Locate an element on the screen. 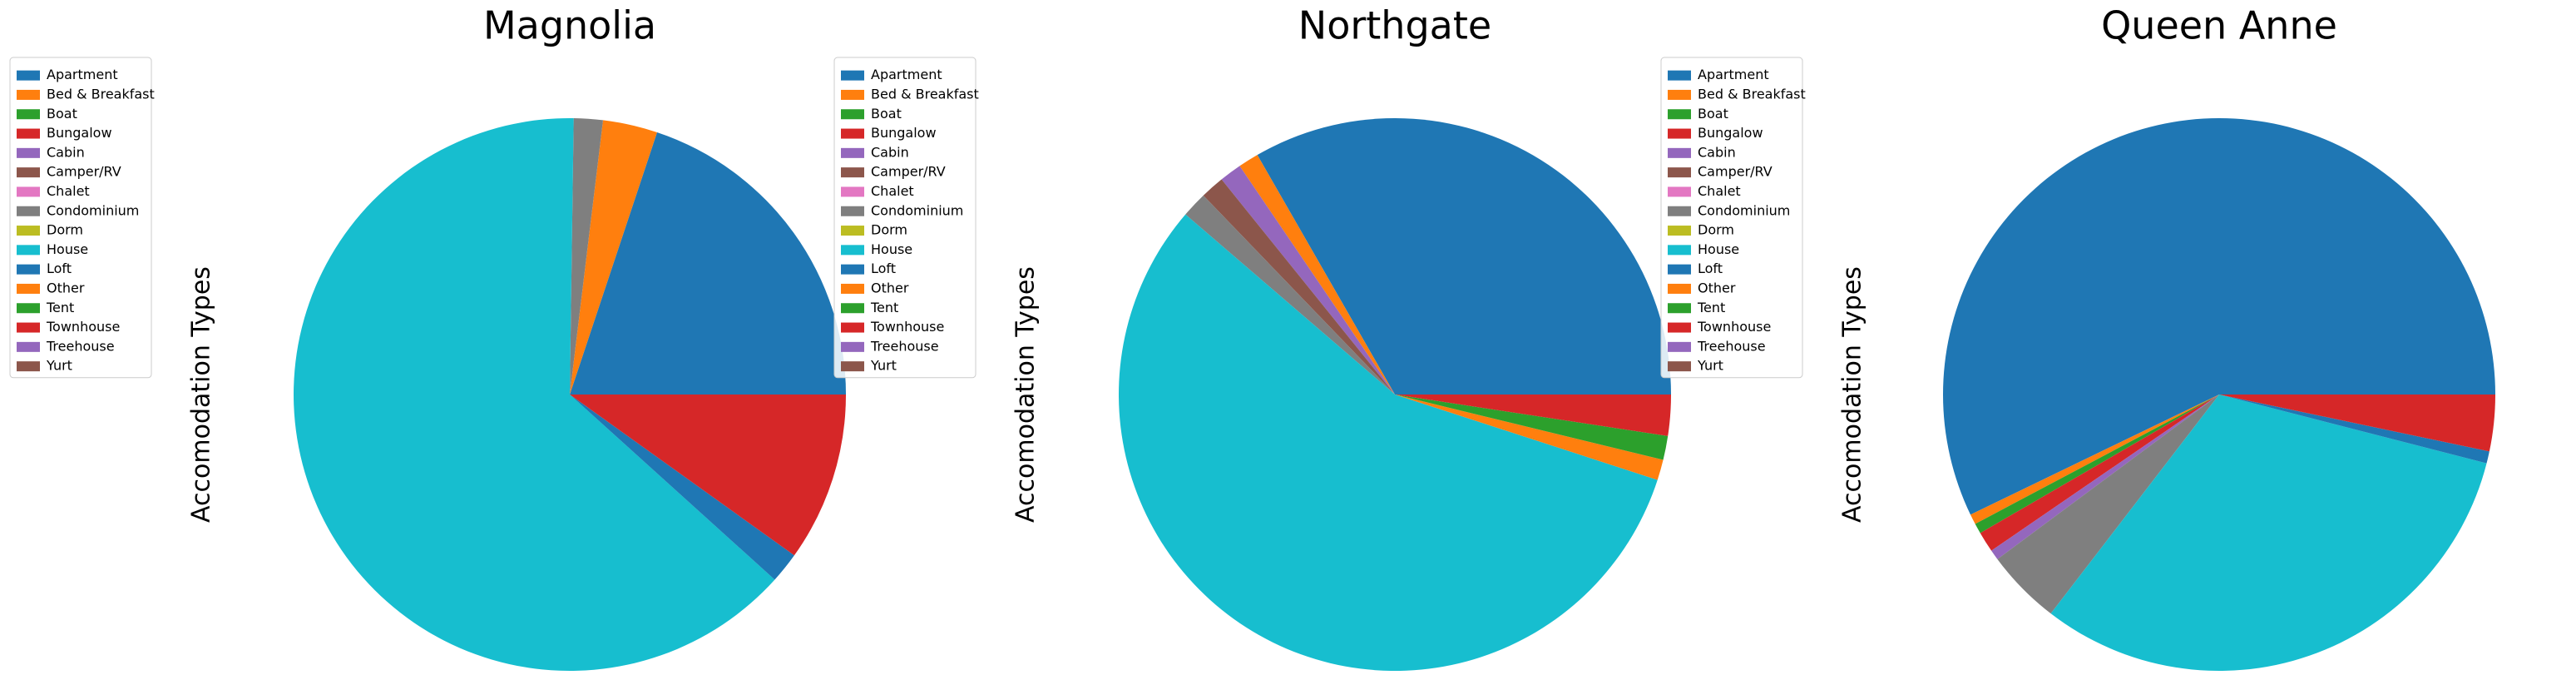  chart-title: Magnolia is located at coordinates (569, 25).